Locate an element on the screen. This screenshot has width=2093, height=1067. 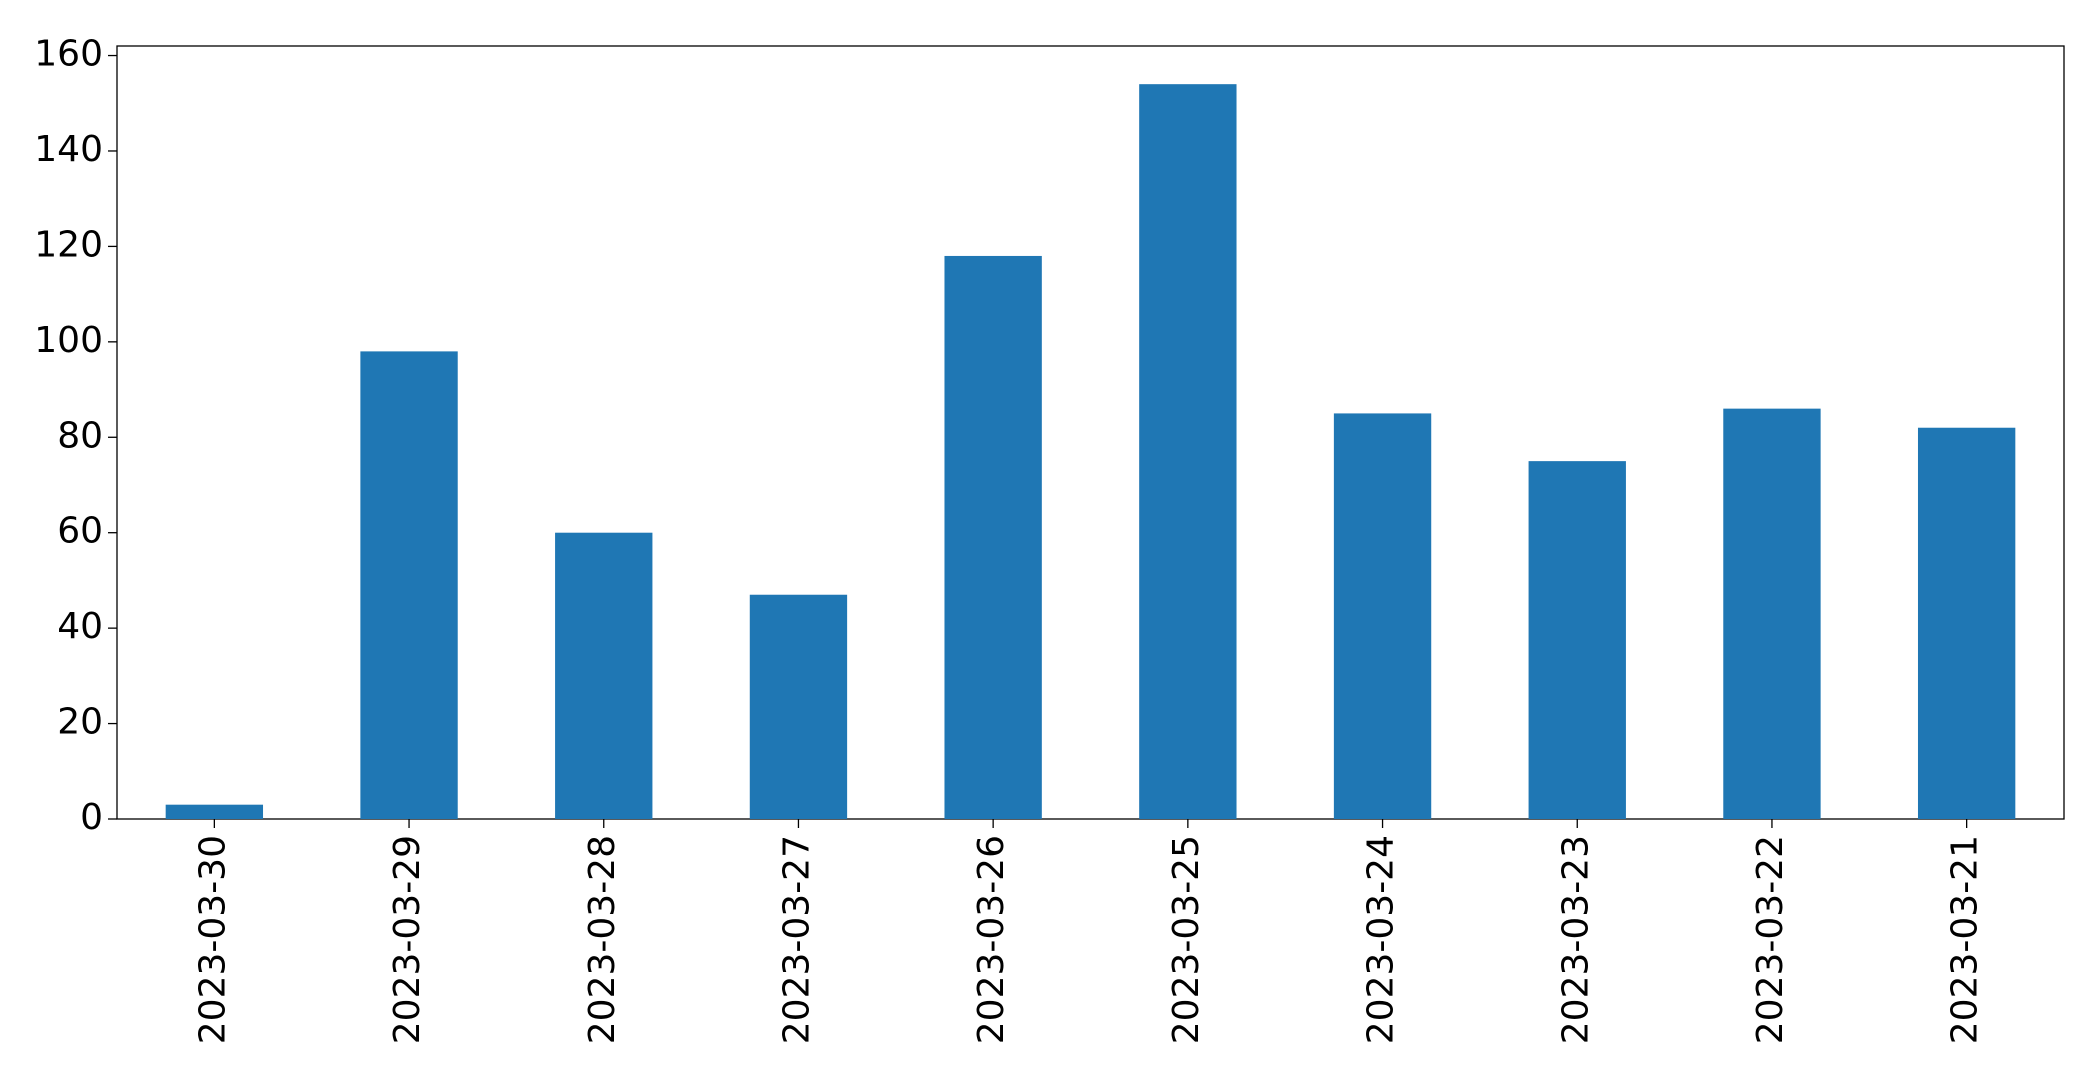
x-tick-label: 2023-03-22 is located at coordinates (1770, 939).